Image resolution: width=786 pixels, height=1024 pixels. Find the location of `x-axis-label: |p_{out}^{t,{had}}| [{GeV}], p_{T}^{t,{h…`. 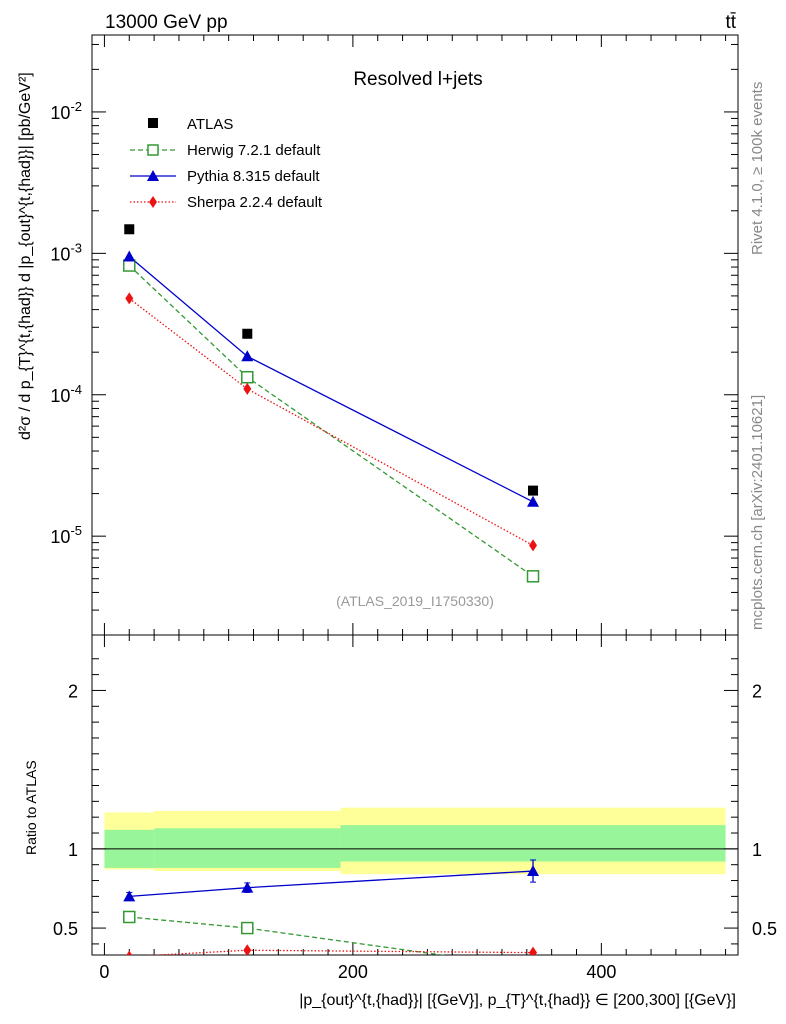

x-axis-label: |p_{out}^{t,{had}}| [{GeV}], p_{T}^{t,{h… is located at coordinates (517, 1000).